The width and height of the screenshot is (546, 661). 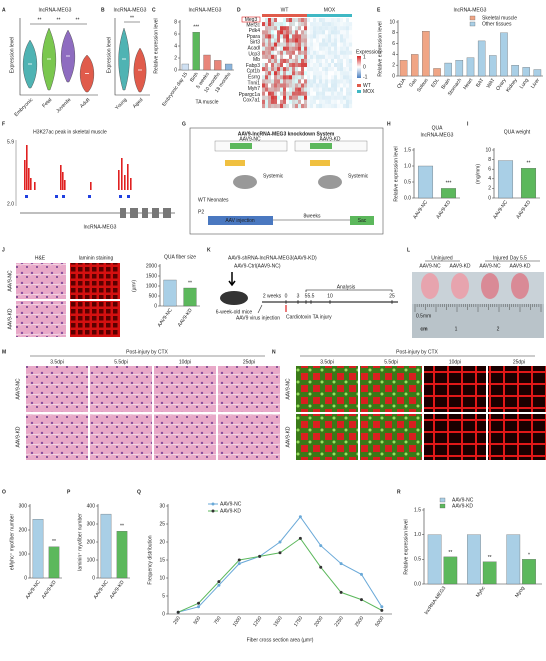 What do you see at coordinates (177, 620) in the screenshot?
I see `x-tick-label: 250` at bounding box center [177, 620].